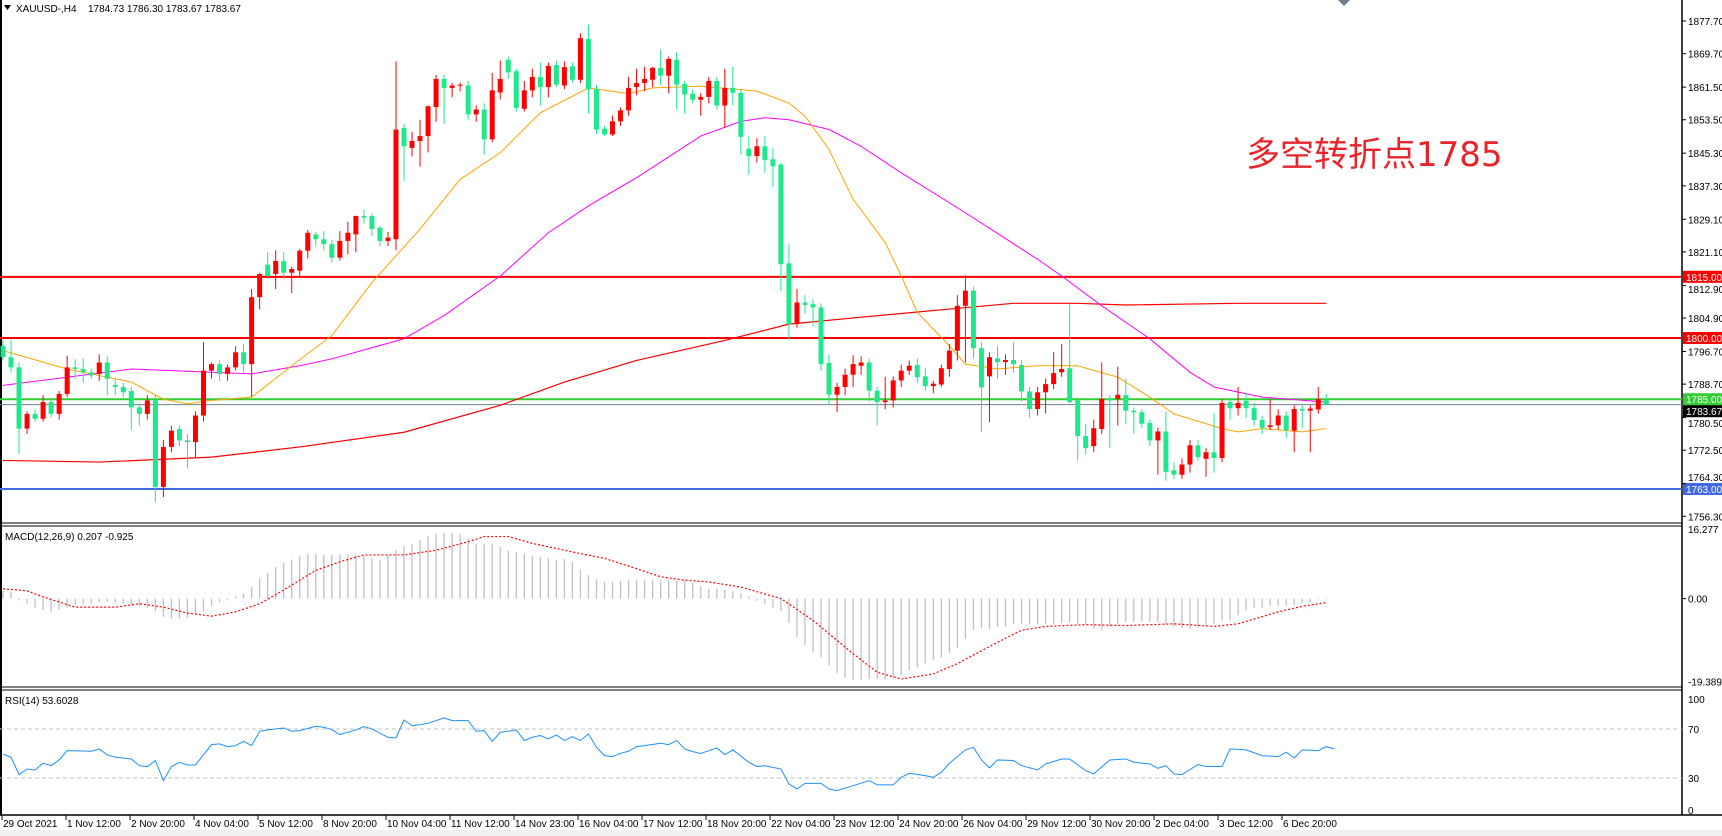  What do you see at coordinates (1704, 412) in the screenshot?
I see `current-price-tag: 1783.67` at bounding box center [1704, 412].